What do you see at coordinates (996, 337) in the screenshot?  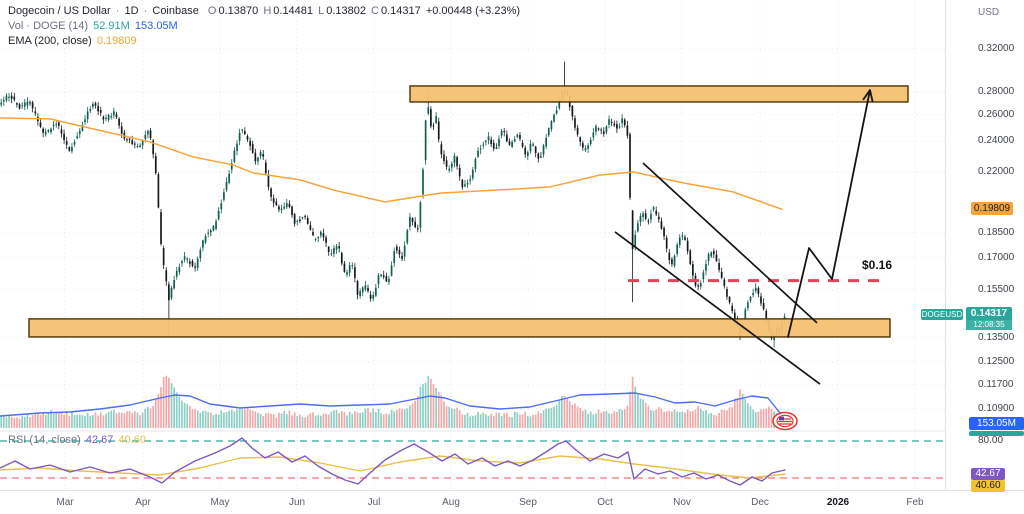 I see `price-tick: 0.13500` at bounding box center [996, 337].